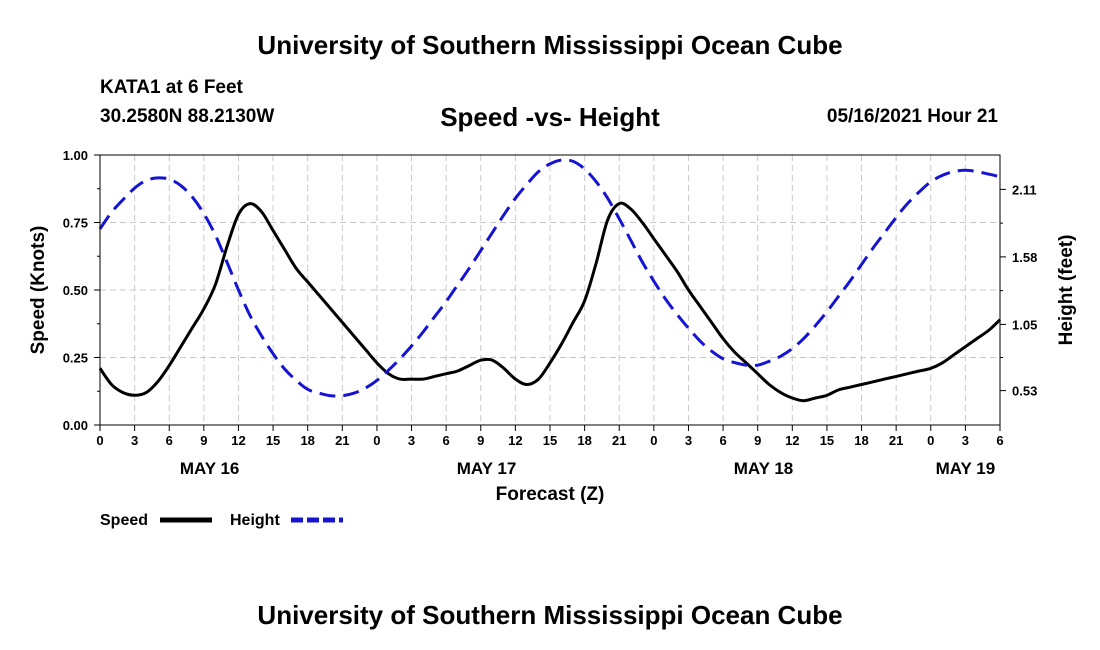  Describe the element at coordinates (550, 117) in the screenshot. I see `chart-title: Speed -vs- Height` at that location.